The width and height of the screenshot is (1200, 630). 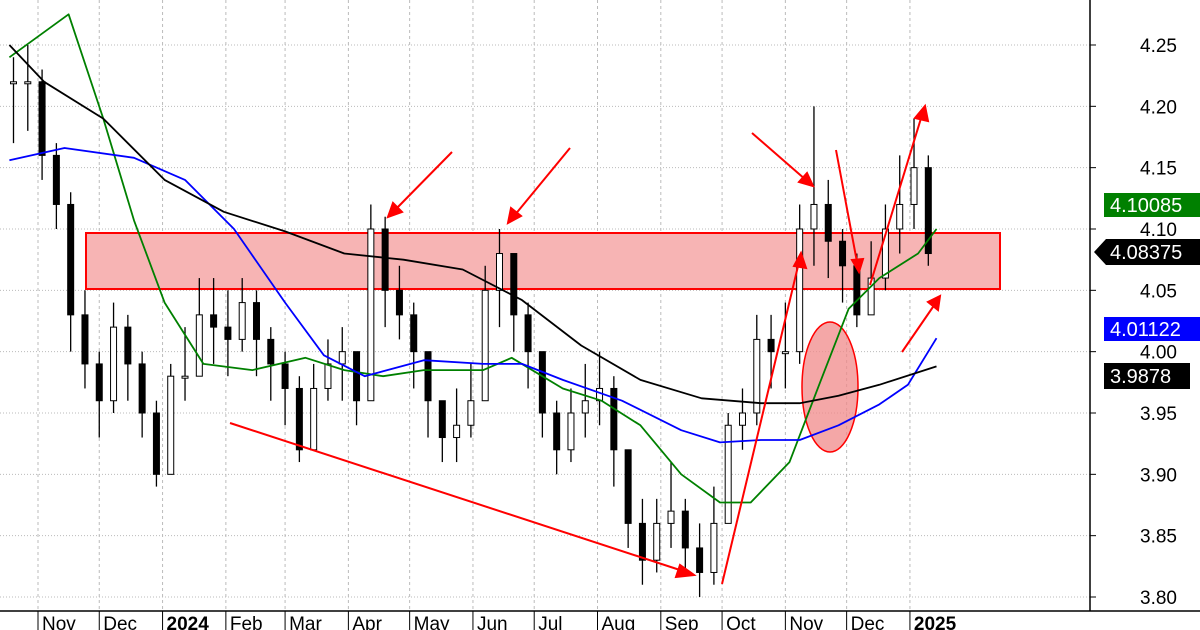 I want to click on ma-mid-value-label: 4.01122, so click(x=1152, y=329).